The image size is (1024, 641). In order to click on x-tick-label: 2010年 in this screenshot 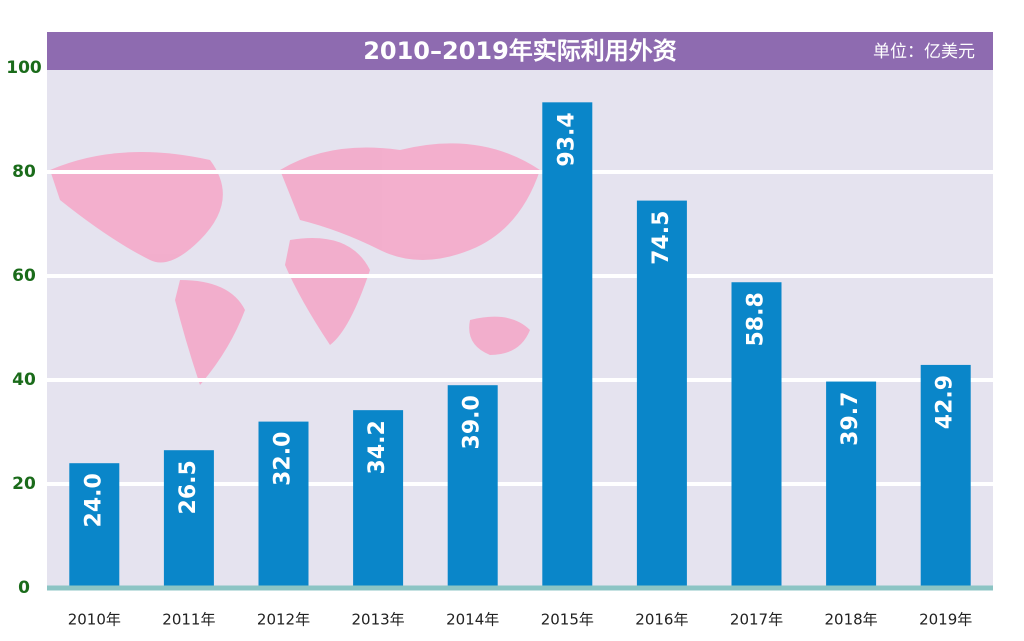, I will do `click(94, 620)`.